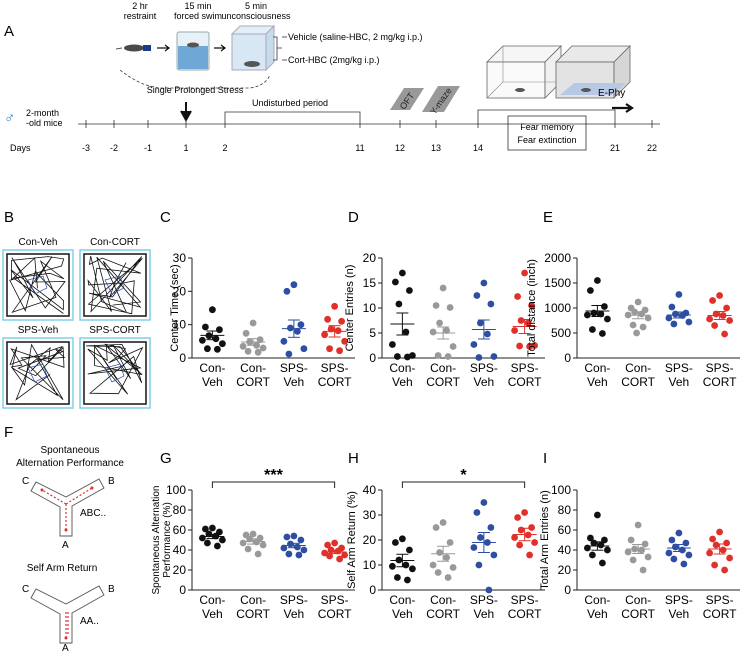 Image resolution: width=750 pixels, height=651 pixels. I want to click on y-axis-label-line: Spontaneous Alternation, so click(156, 540).